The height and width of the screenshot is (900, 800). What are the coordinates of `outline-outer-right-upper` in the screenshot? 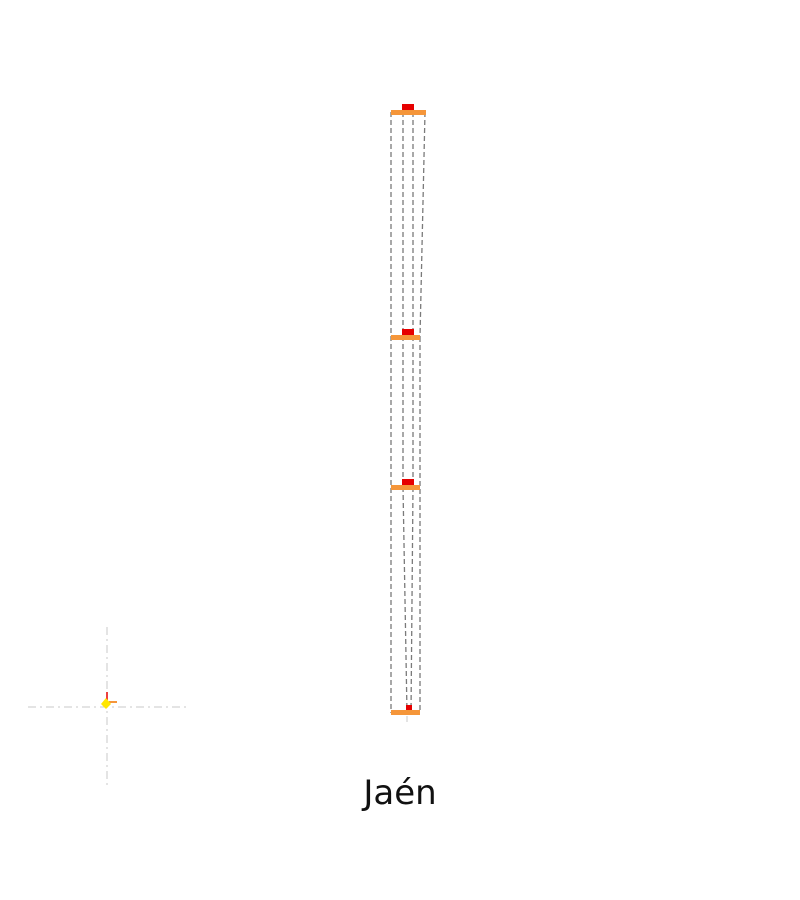 It's located at (422, 224).